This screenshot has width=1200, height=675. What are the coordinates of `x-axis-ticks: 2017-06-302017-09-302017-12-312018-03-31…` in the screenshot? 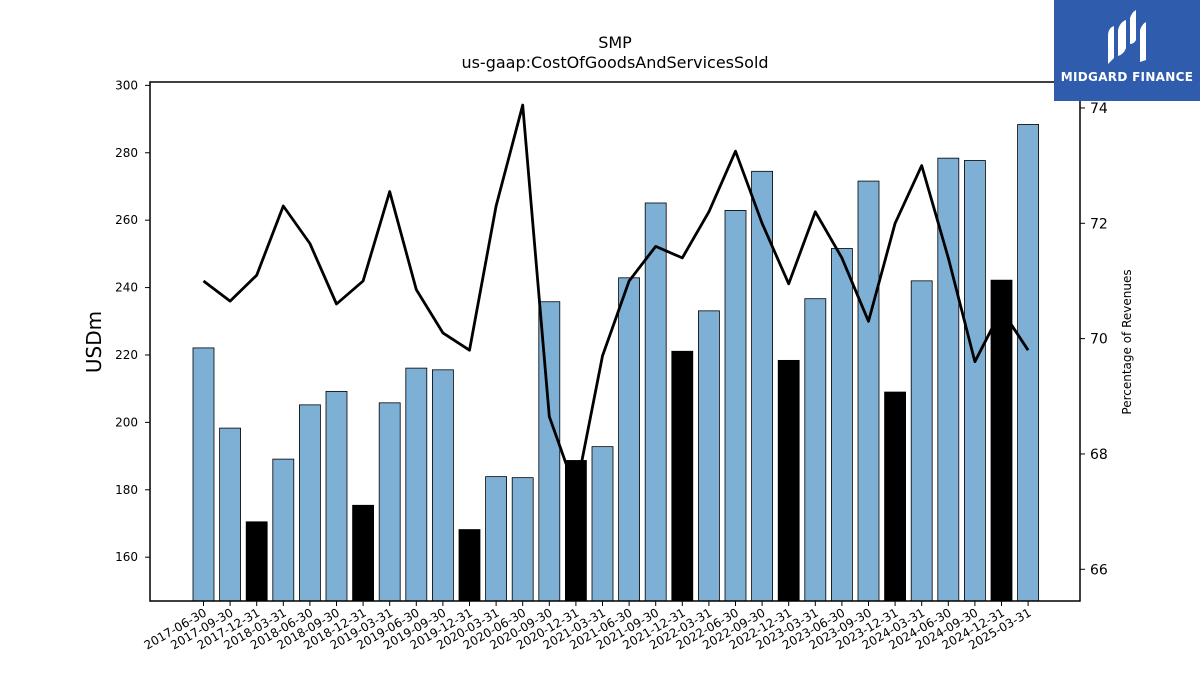 It's located at (588, 626).